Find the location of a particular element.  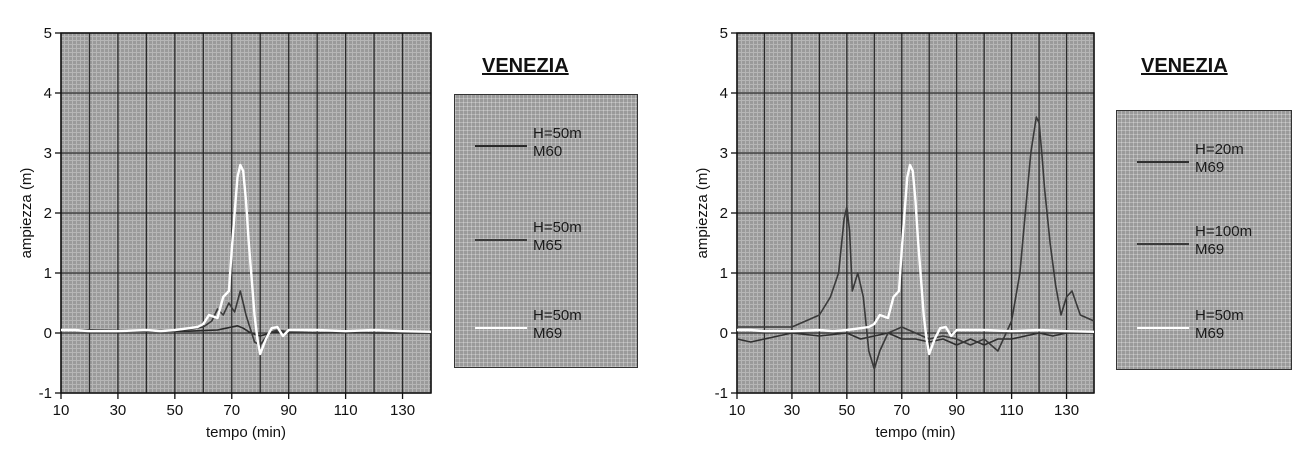

legend-item: H=20m M69 is located at coordinates (1204, 162).